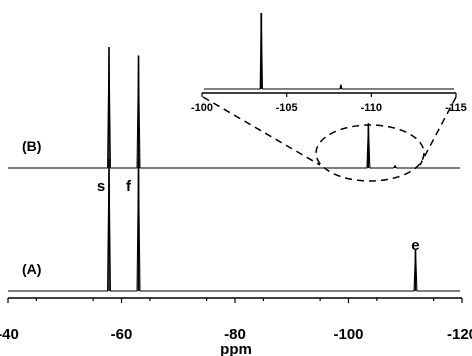  What do you see at coordinates (370, 153) in the screenshot?
I see `zoom-ellipse` at bounding box center [370, 153].